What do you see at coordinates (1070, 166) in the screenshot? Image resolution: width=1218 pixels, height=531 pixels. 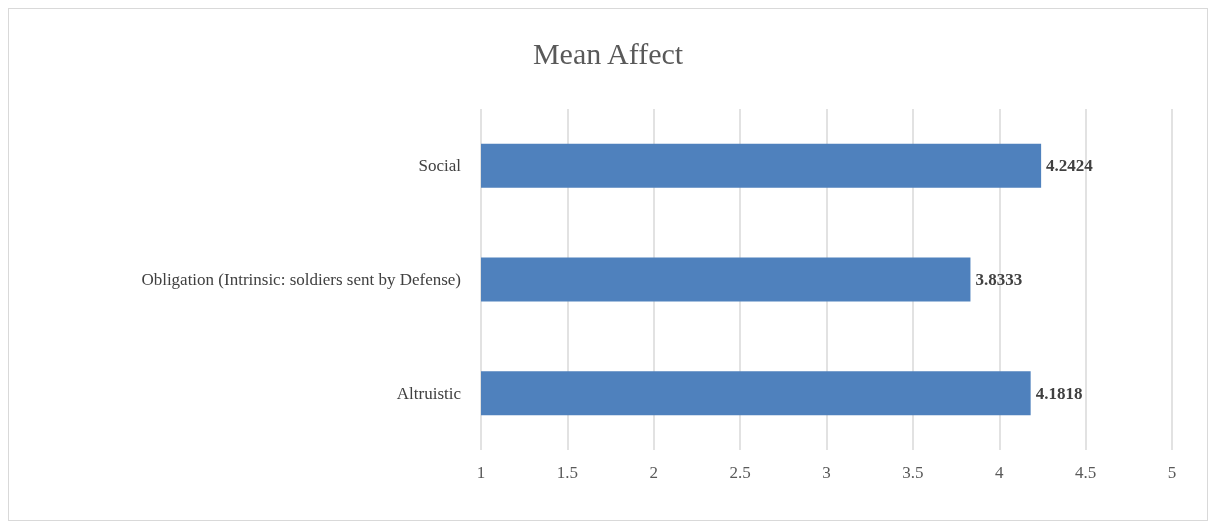 I see `data-label: 4.2424` at bounding box center [1070, 166].